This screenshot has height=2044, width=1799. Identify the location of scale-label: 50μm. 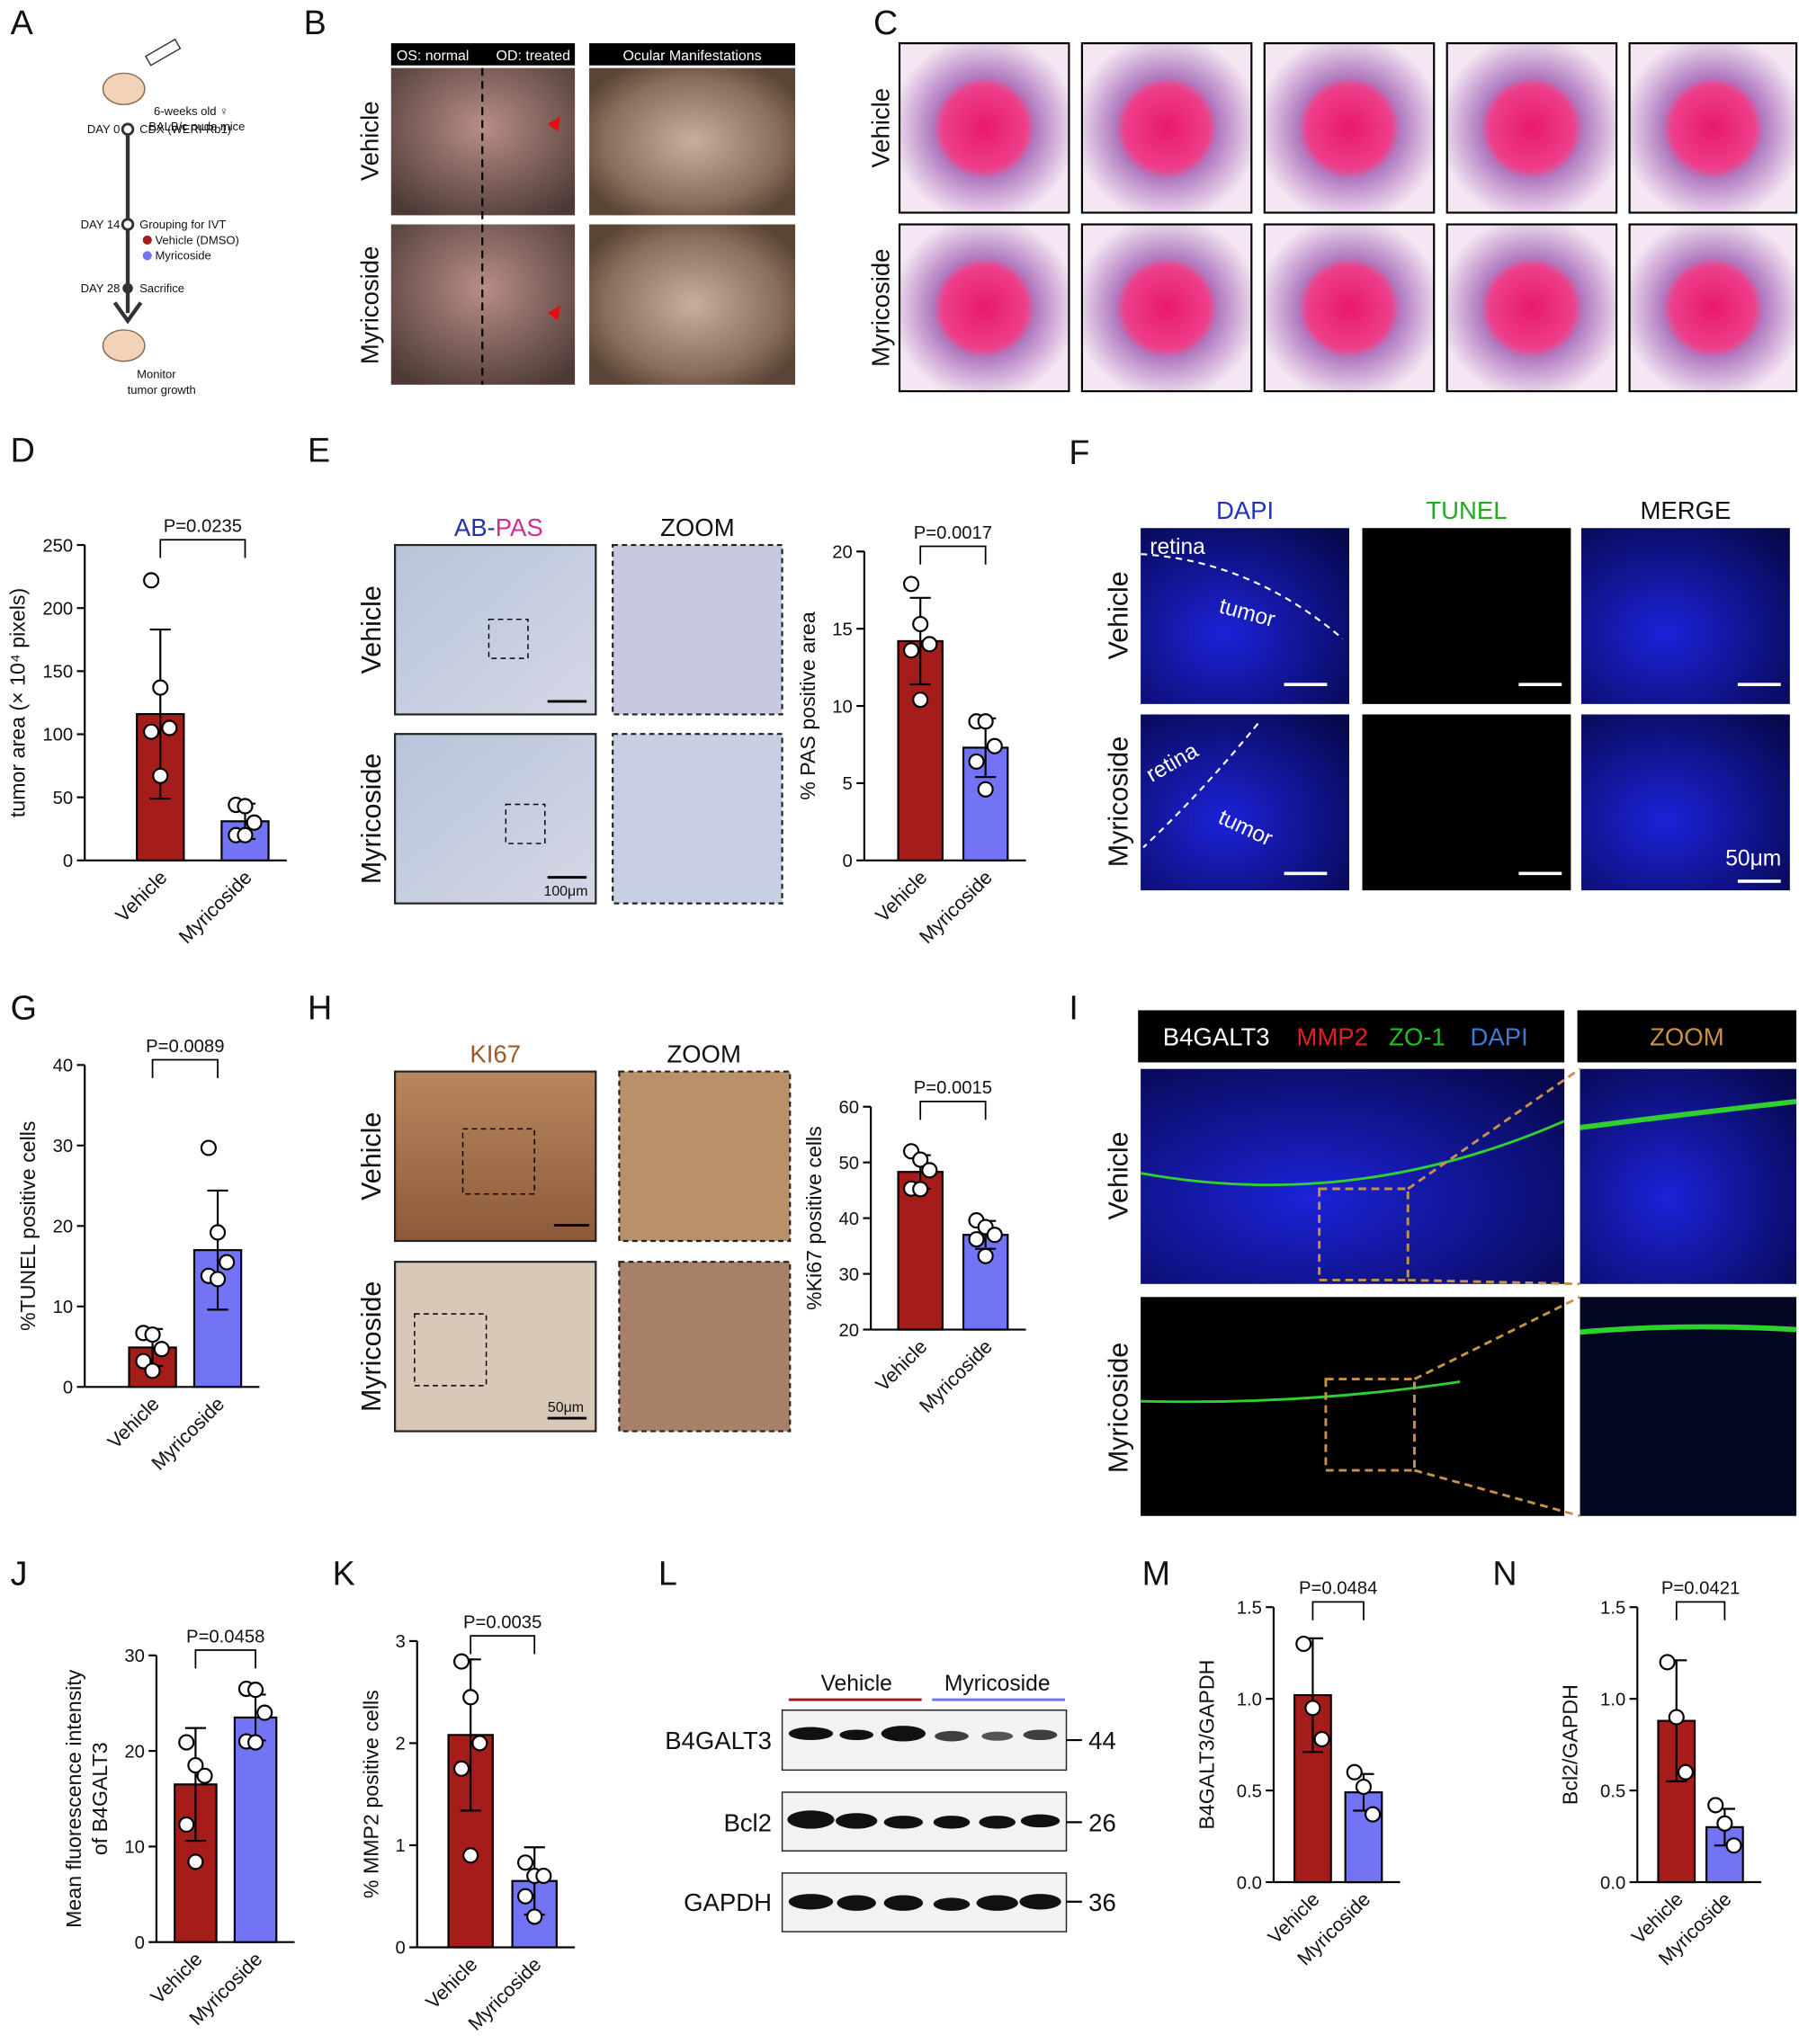
(566, 1407).